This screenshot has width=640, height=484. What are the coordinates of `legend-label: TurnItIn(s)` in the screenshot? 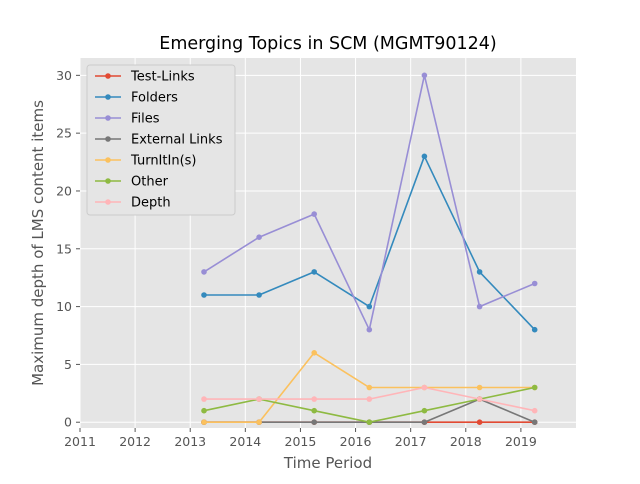 It's located at (163, 161).